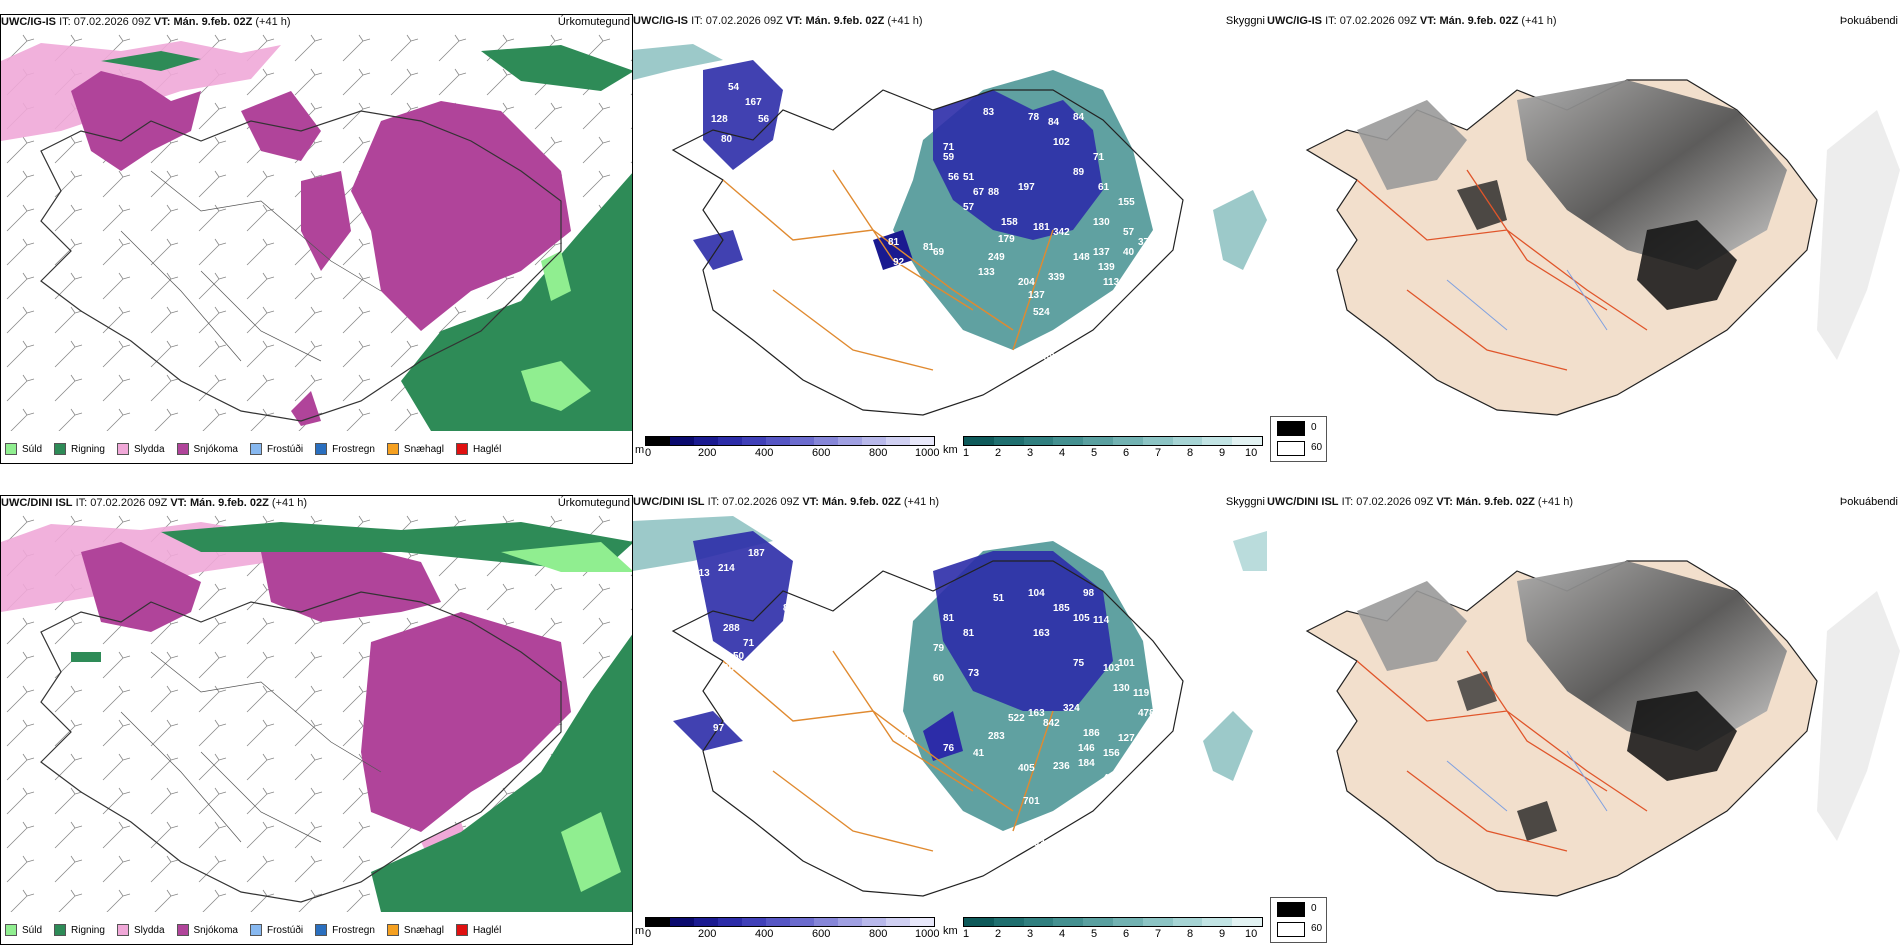 The image size is (1900, 950). I want to click on svg-text: 342, so click(1061, 232).